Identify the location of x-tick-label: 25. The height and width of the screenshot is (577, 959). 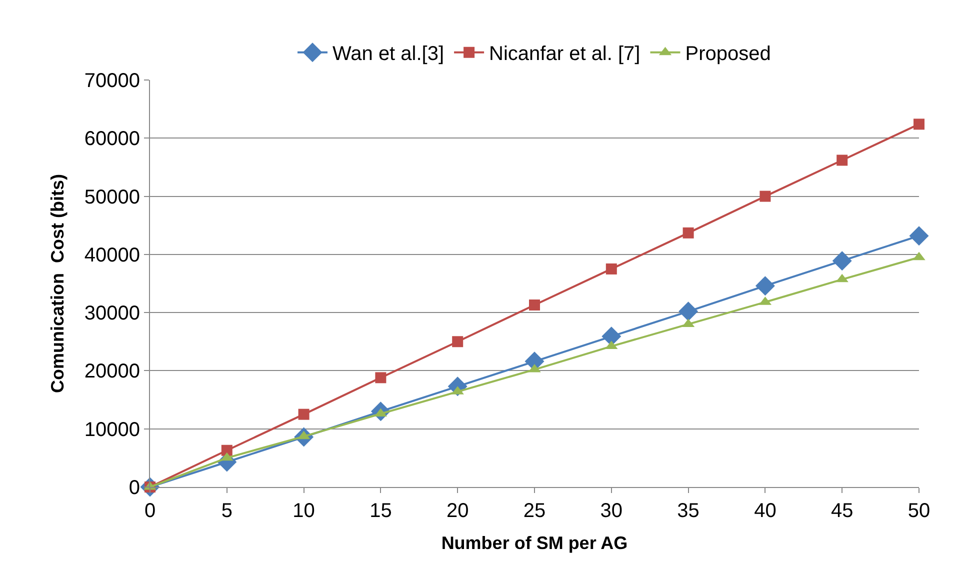
(534, 511).